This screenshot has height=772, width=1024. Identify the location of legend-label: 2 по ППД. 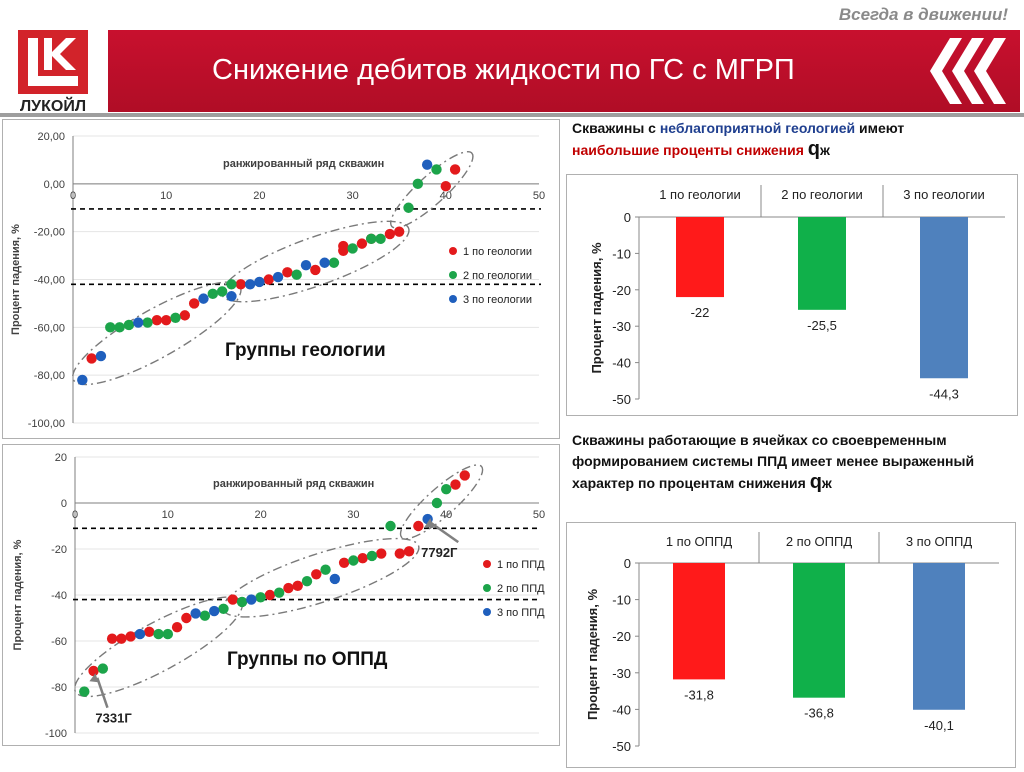
(521, 589).